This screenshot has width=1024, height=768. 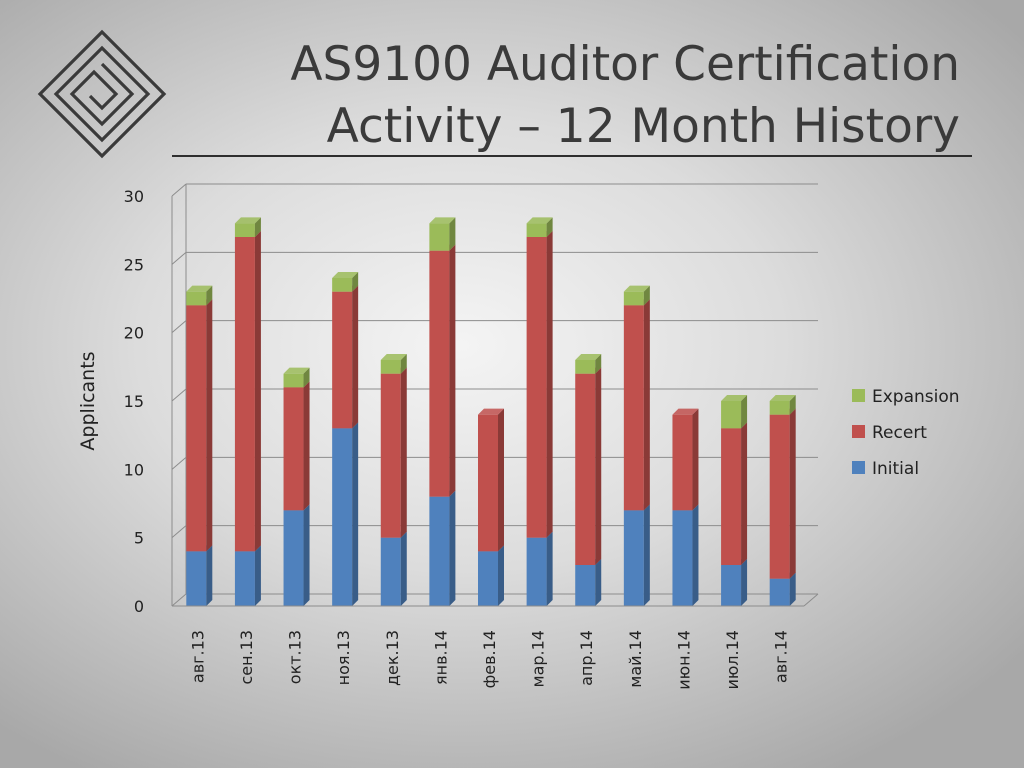 What do you see at coordinates (197, 656) in the screenshot?
I see `x-tick-label: авг.13` at bounding box center [197, 656].